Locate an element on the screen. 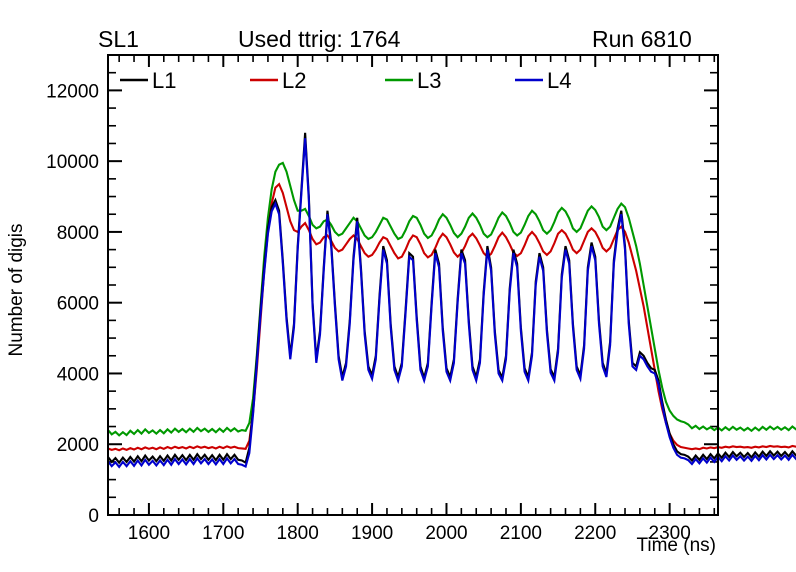  x-tick-label: 1900 is located at coordinates (372, 533).